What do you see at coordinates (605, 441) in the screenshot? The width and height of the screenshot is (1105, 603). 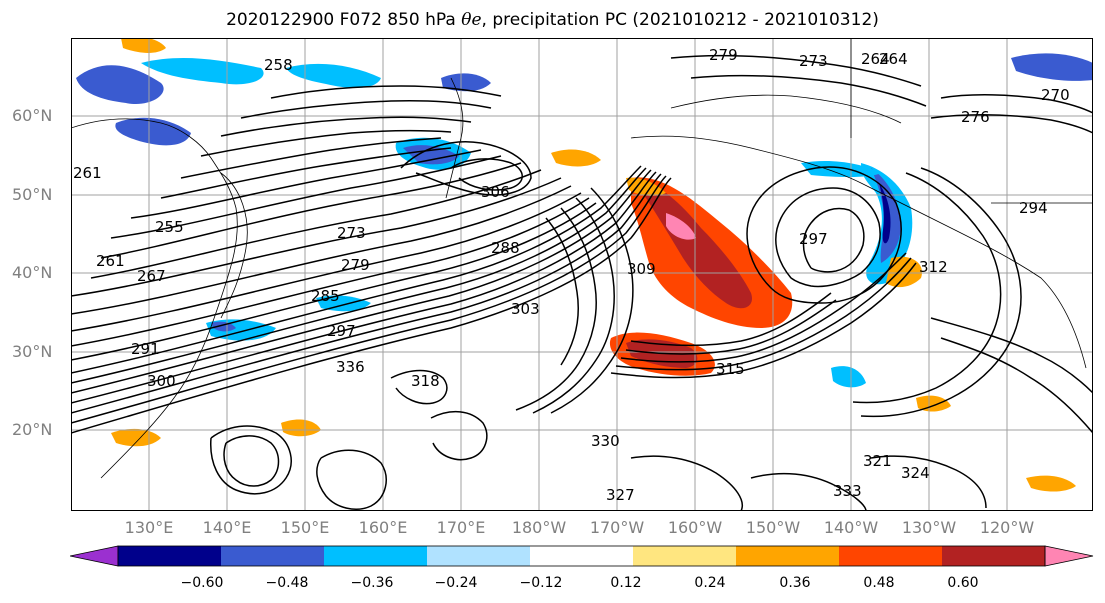 I see `contour-label: 330` at bounding box center [605, 441].